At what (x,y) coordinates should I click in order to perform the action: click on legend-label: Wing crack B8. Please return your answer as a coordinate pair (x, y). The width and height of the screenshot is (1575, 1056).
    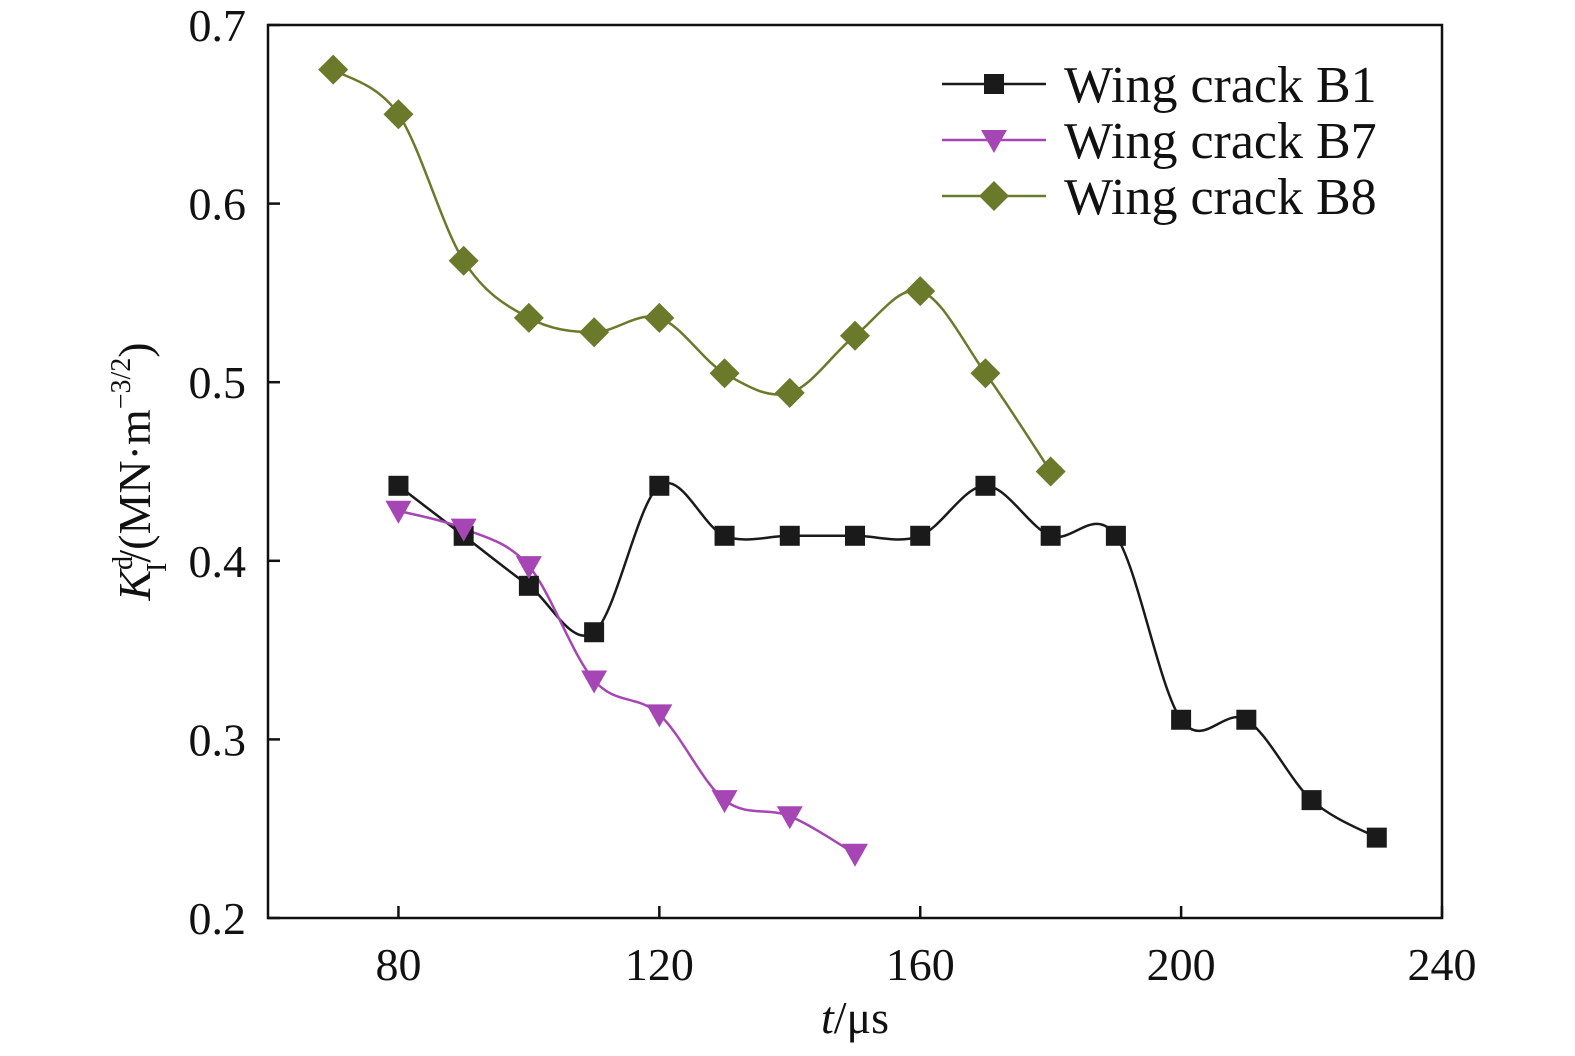
    Looking at the image, I should click on (1220, 197).